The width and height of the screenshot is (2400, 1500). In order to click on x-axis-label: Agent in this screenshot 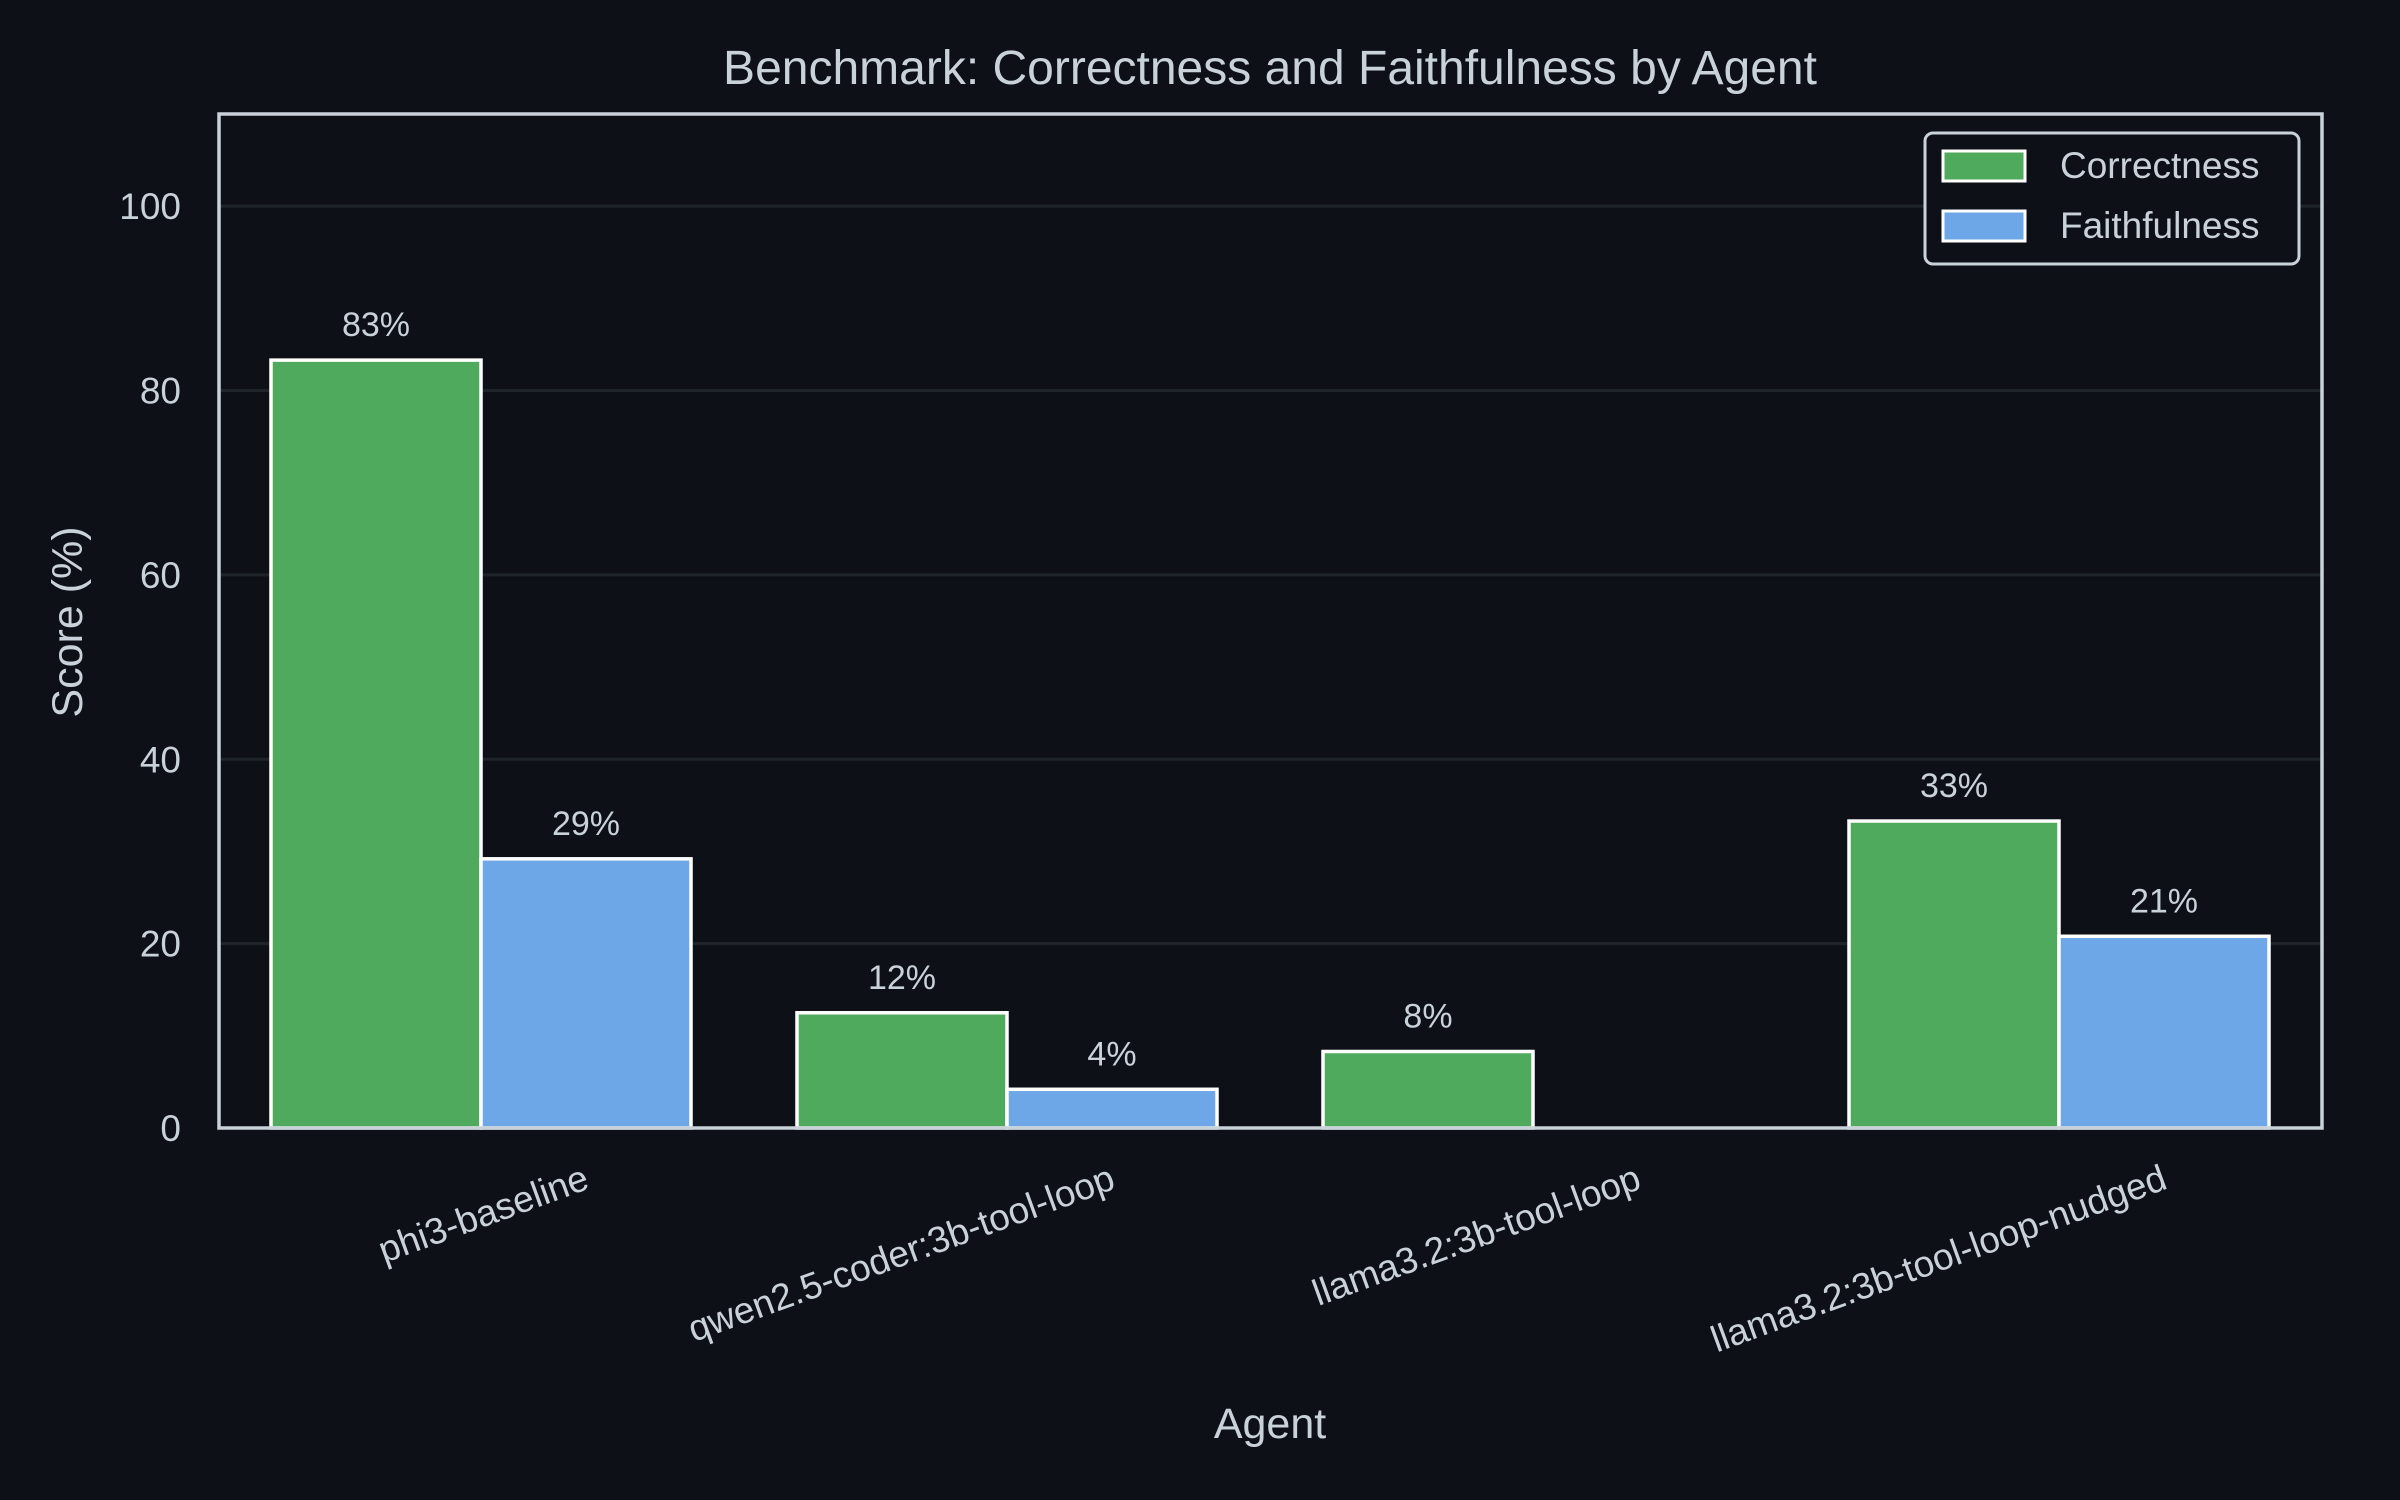, I will do `click(1270, 1424)`.